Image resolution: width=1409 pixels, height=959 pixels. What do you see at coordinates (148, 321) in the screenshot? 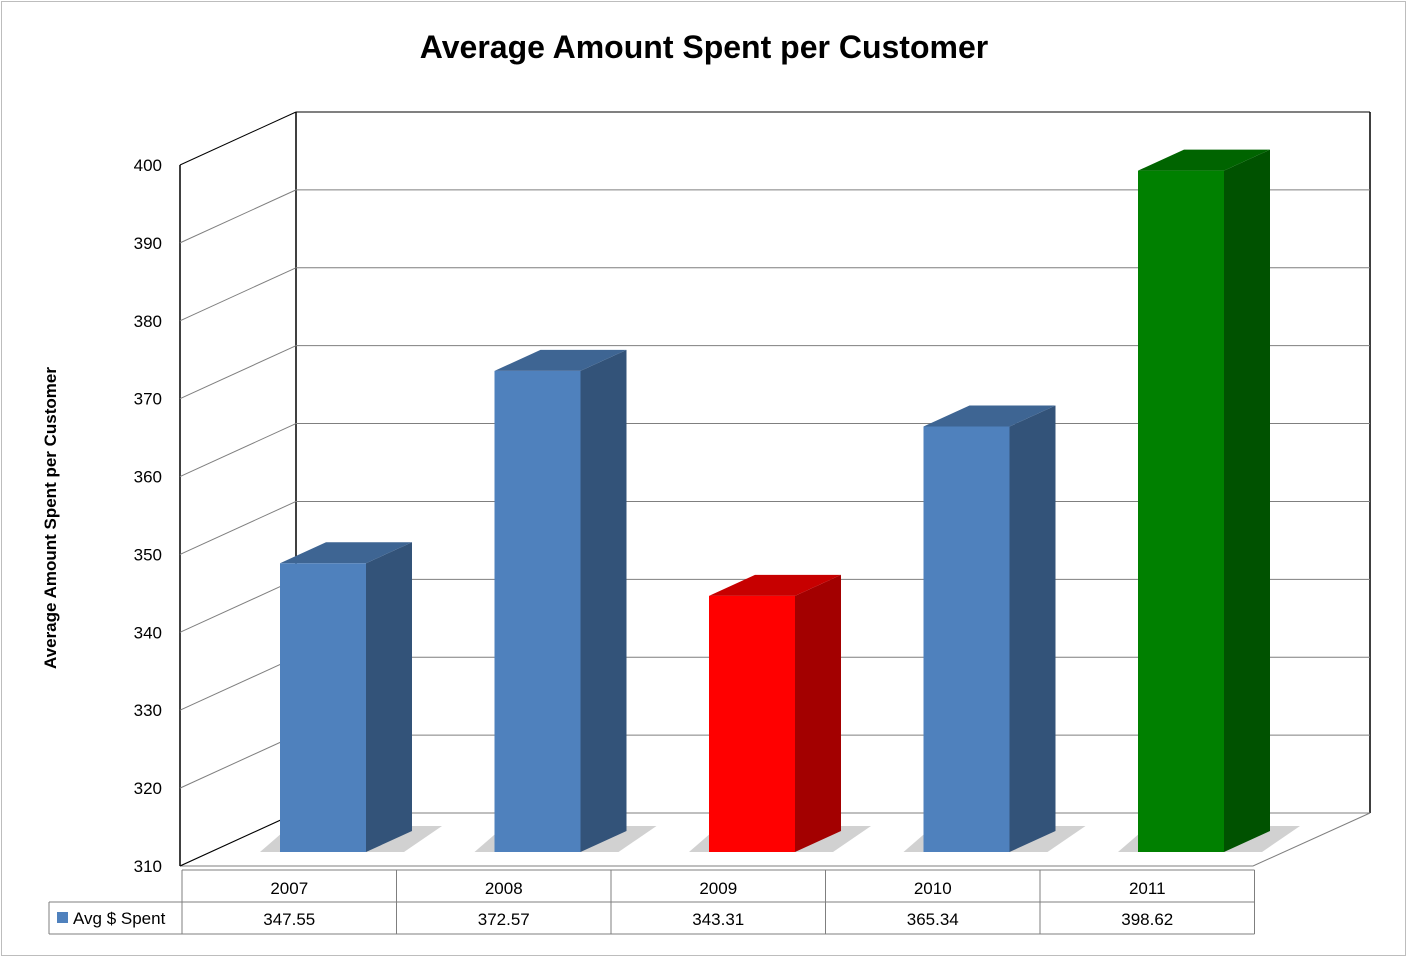
I see `y-tick-label: 380` at bounding box center [148, 321].